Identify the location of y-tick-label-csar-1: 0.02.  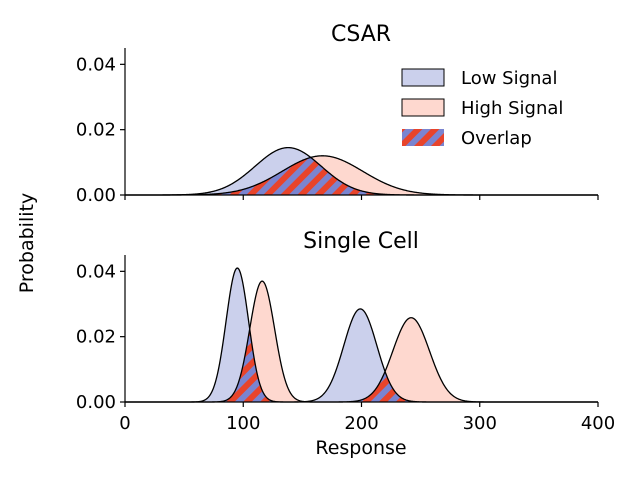
(96, 130).